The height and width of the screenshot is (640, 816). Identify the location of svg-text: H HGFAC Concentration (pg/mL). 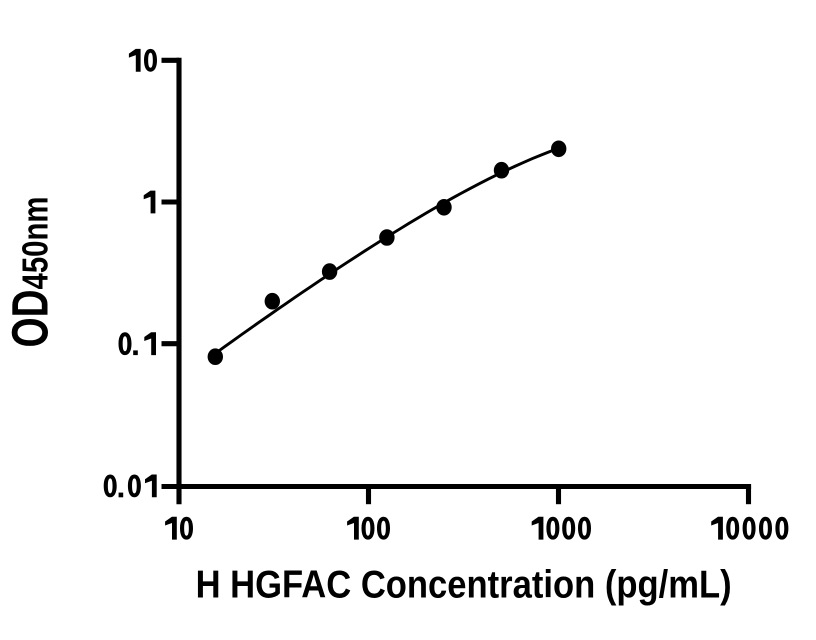
(464, 584).